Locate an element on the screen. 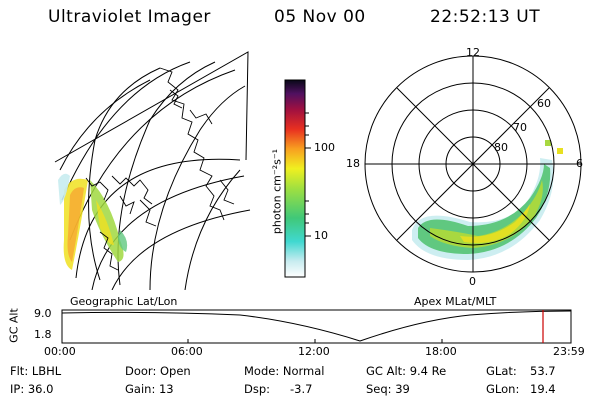  filter-status: Flt: LBHL is located at coordinates (36, 371).